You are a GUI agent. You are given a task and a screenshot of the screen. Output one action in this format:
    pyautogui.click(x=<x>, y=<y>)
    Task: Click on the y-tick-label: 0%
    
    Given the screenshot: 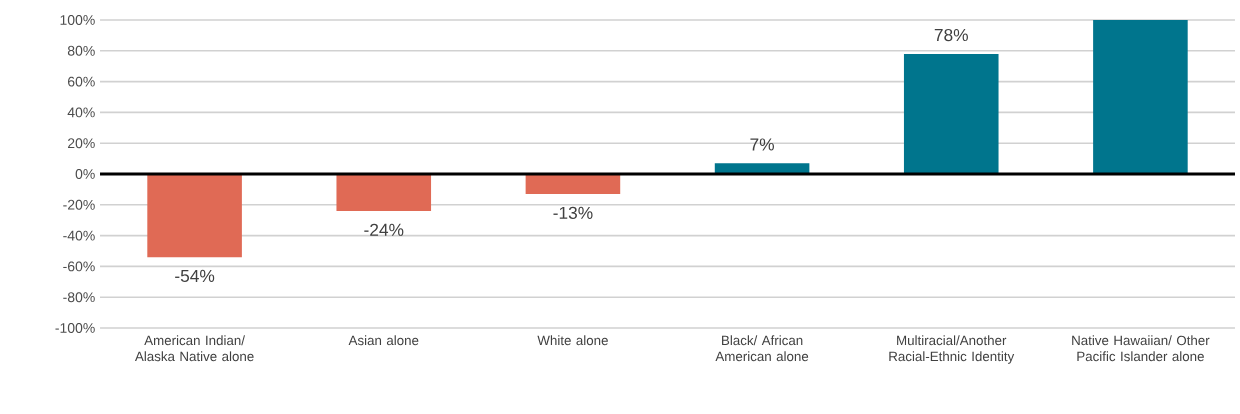 What is the action you would take?
    pyautogui.click(x=85, y=174)
    